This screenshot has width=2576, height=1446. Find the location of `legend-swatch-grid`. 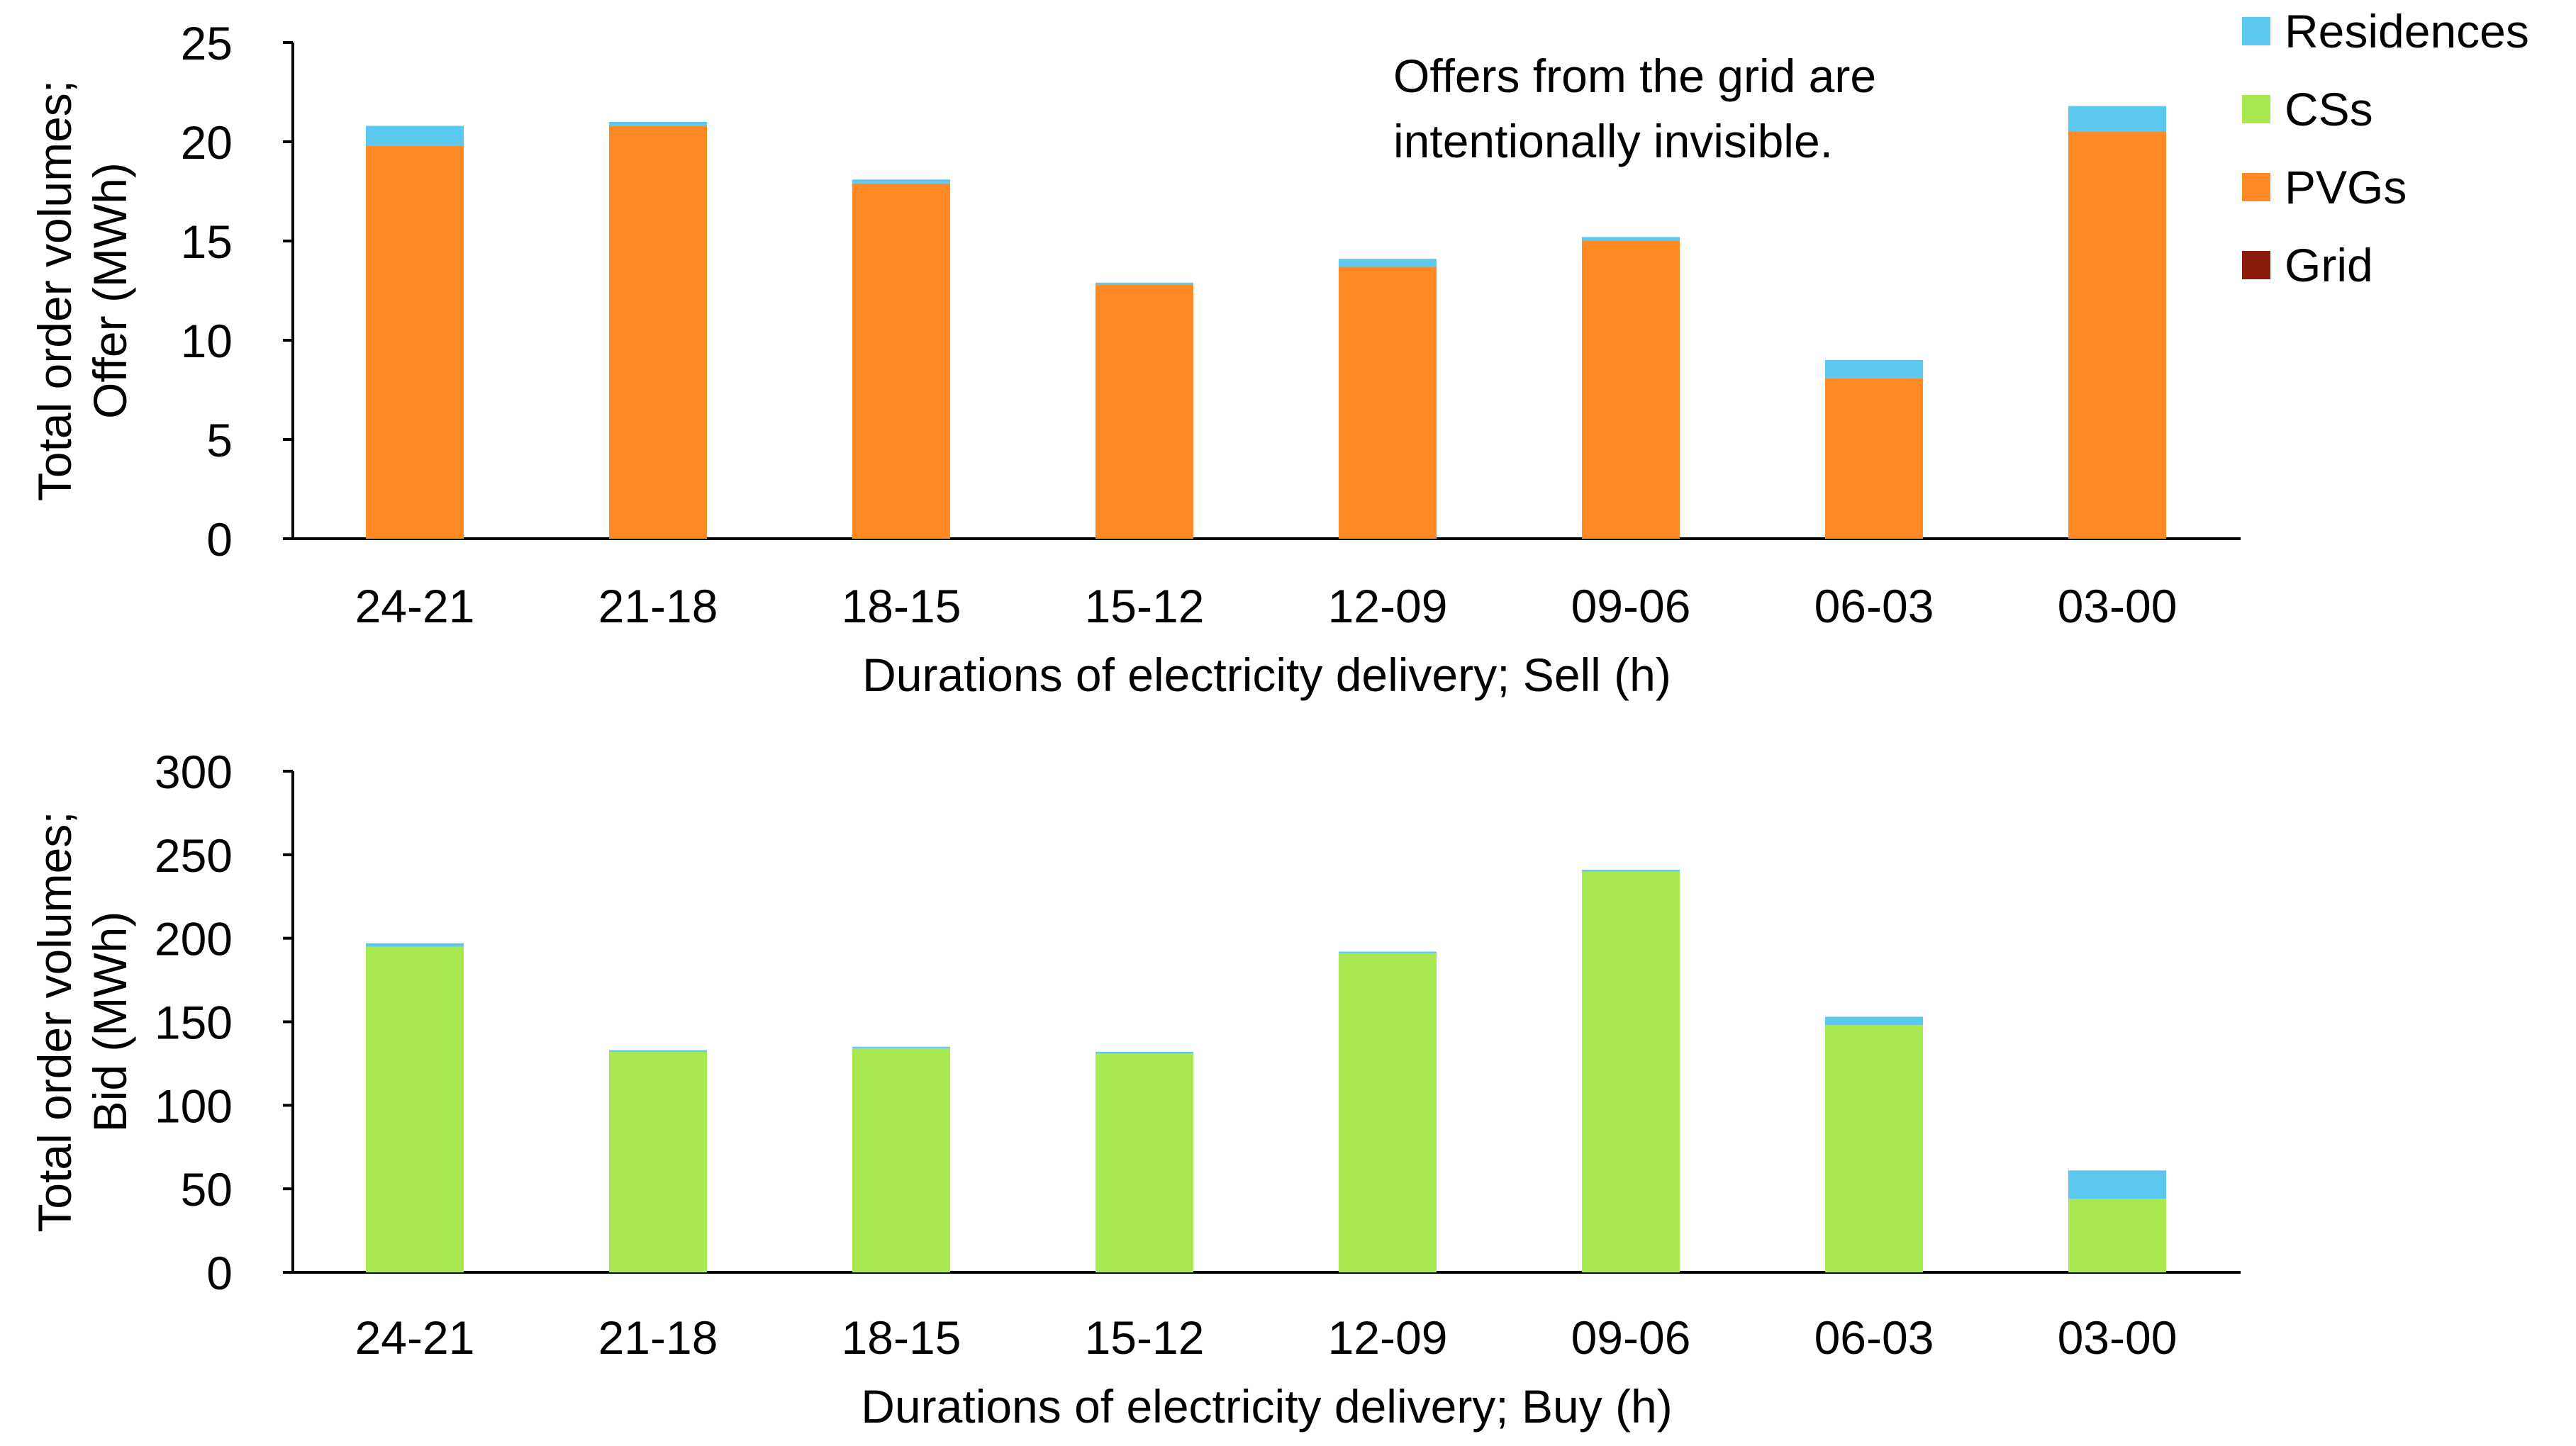

legend-swatch-grid is located at coordinates (2256, 265).